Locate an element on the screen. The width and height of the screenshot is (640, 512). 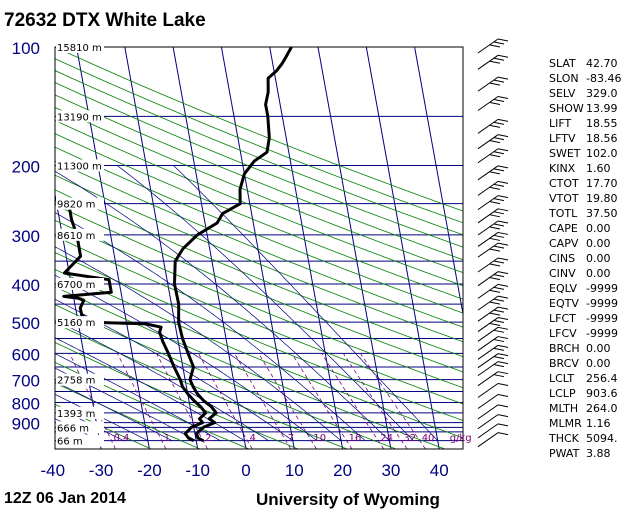
pressure-tick-label: 800 is located at coordinates (26, 404).